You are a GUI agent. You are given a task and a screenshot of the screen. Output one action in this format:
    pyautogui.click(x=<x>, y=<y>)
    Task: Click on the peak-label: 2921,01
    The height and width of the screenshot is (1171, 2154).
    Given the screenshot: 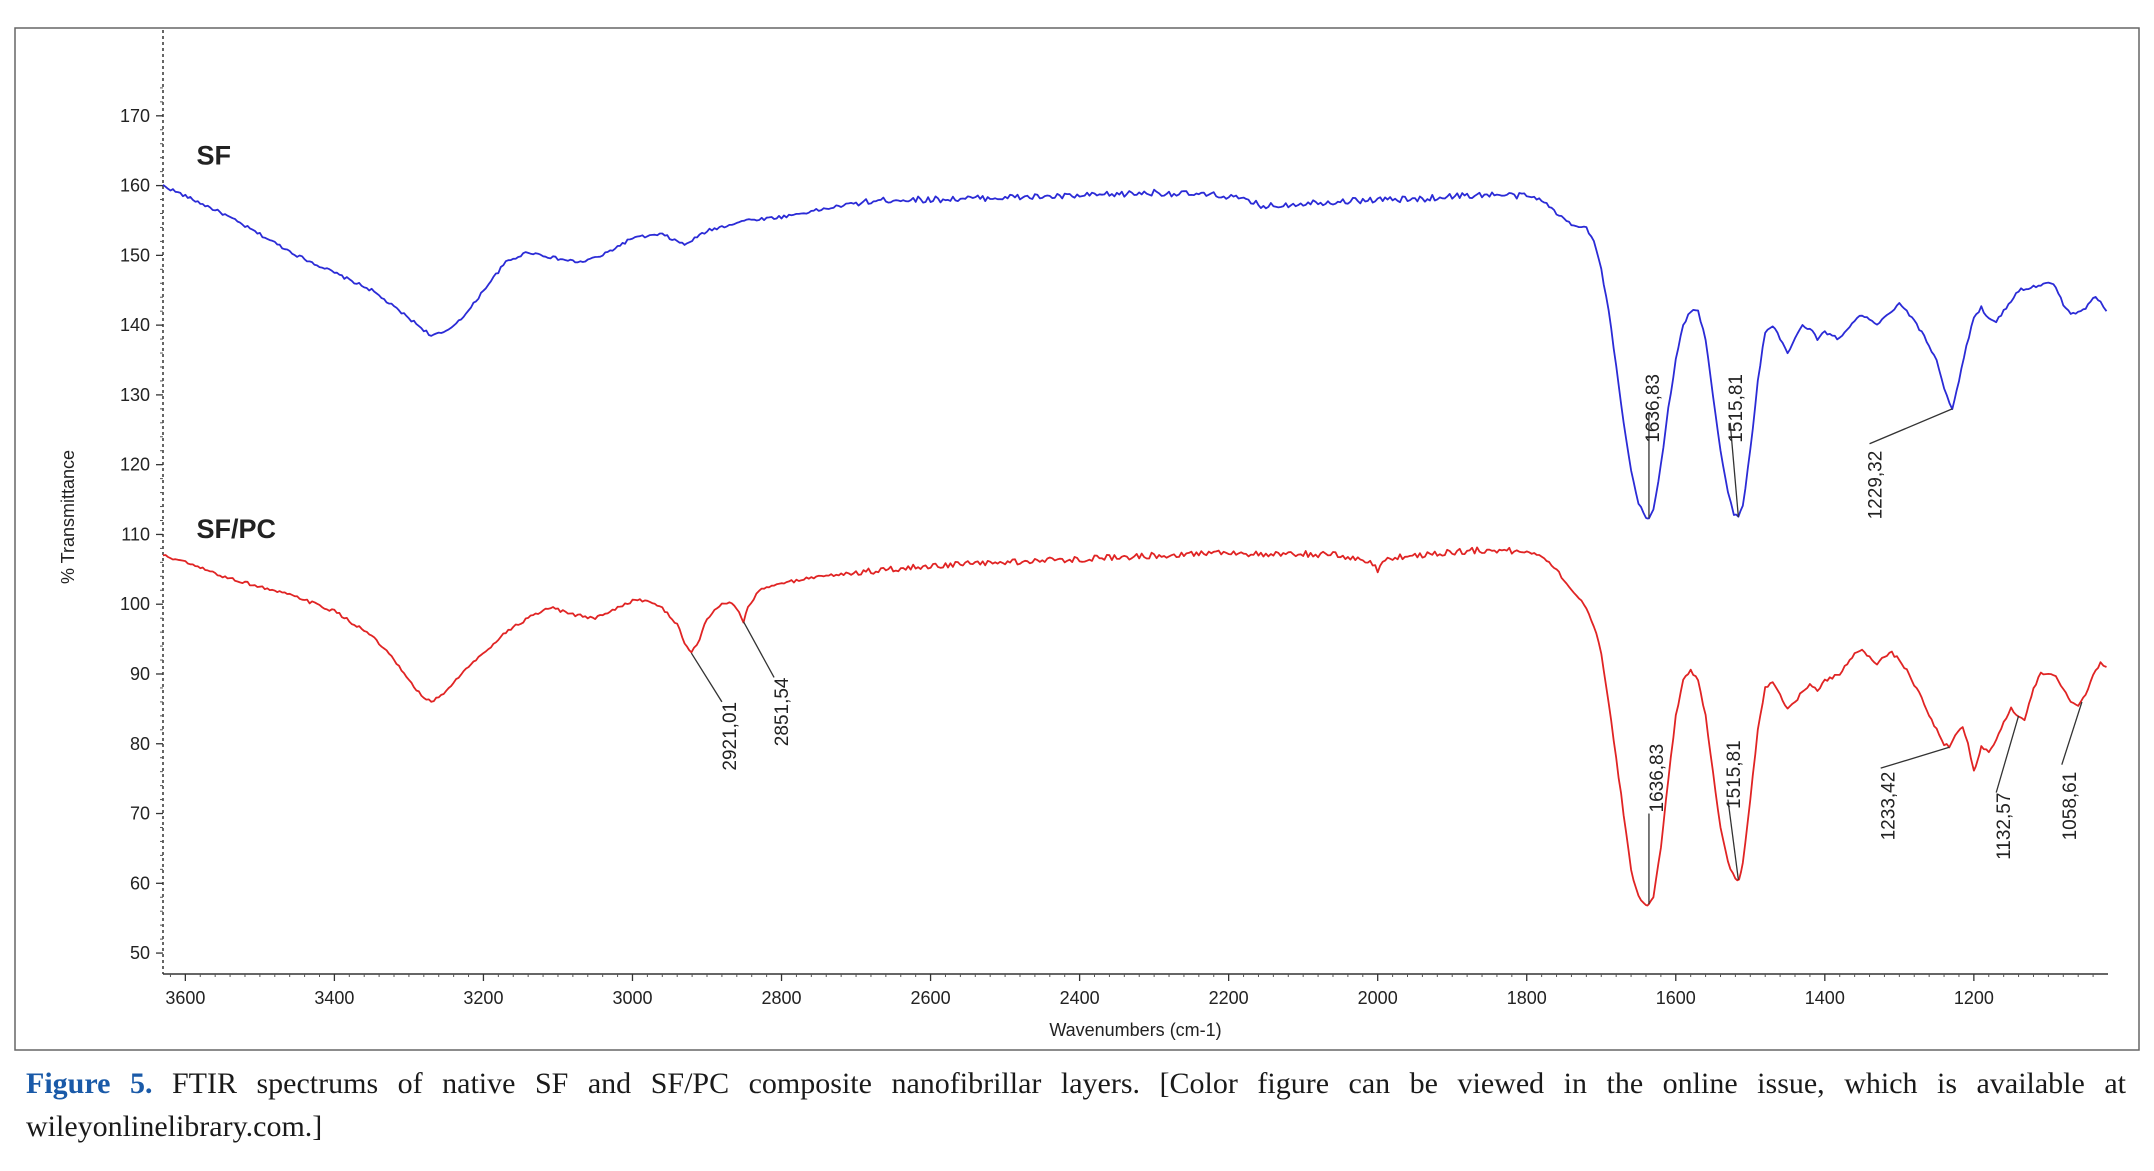 What is the action you would take?
    pyautogui.click(x=730, y=736)
    